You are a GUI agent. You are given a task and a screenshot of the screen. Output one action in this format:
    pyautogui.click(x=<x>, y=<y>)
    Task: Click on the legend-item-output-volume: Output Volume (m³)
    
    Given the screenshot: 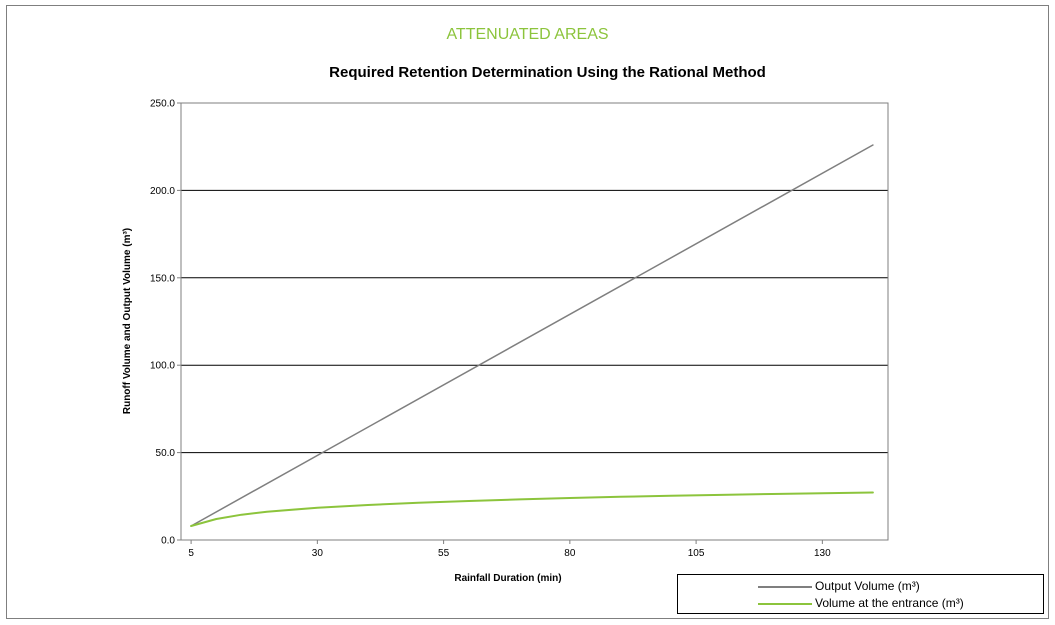 What is the action you would take?
    pyautogui.click(x=860, y=586)
    